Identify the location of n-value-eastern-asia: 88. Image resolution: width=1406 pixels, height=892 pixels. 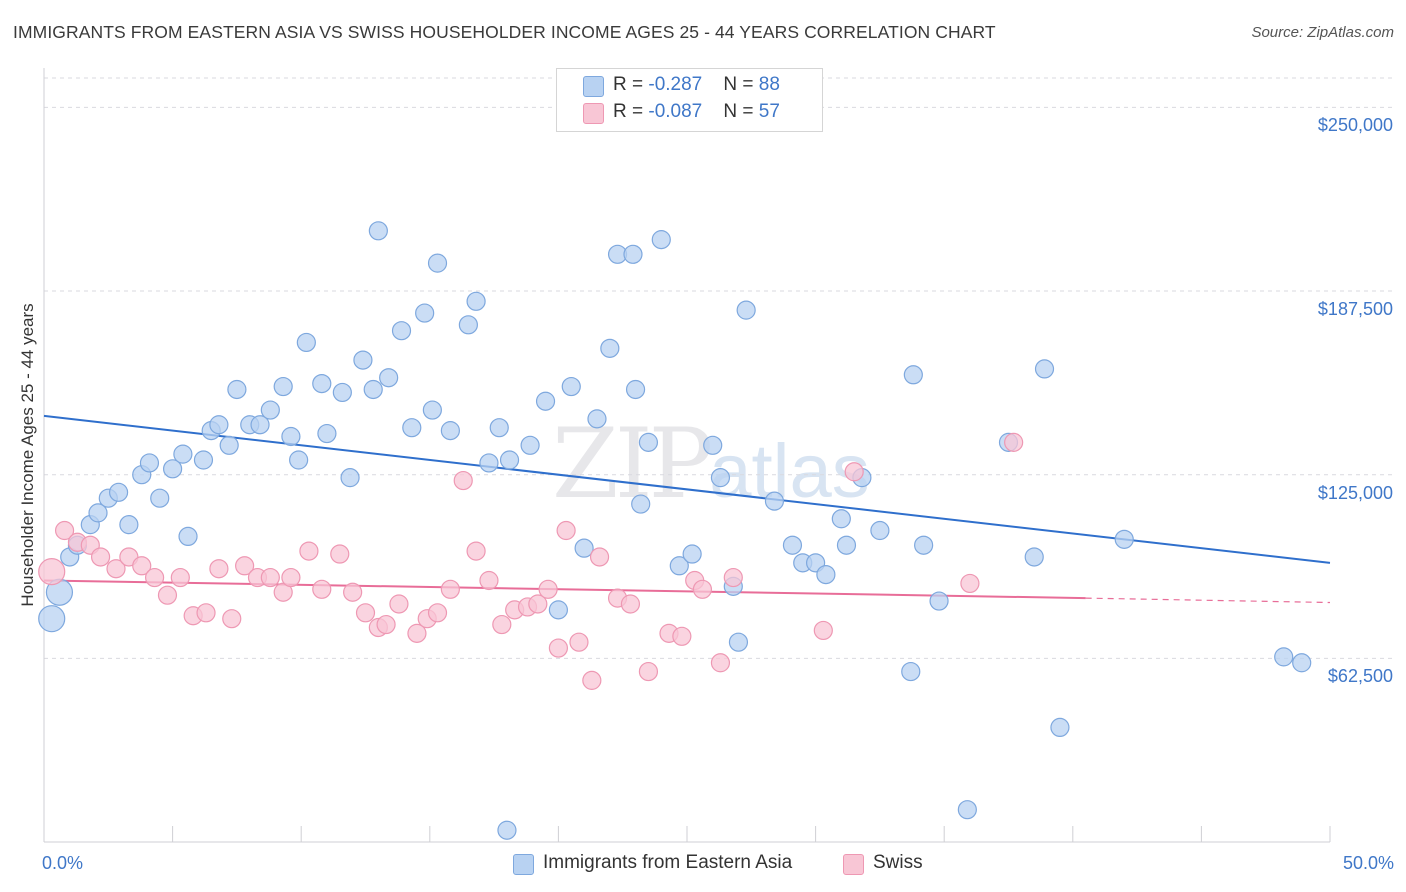
(769, 84).